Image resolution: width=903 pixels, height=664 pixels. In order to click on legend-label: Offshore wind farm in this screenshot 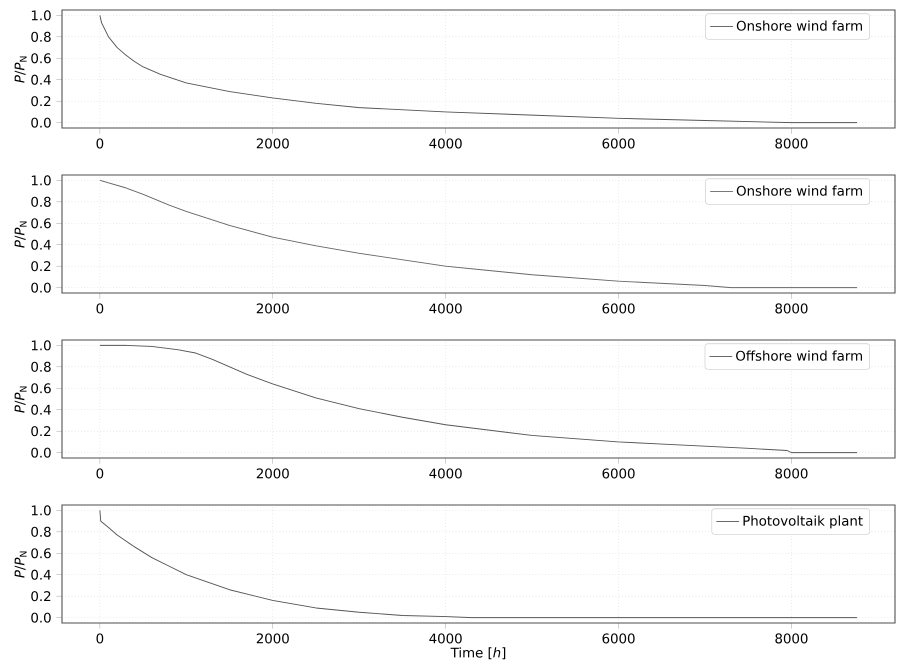, I will do `click(799, 355)`.